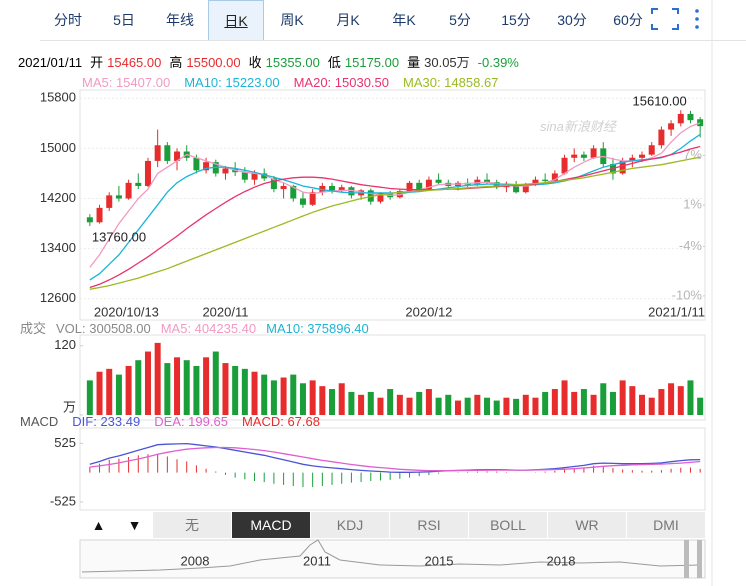 This screenshot has height=586, width=746. What do you see at coordinates (236, 20) in the screenshot?
I see `tab: 日K` at bounding box center [236, 20].